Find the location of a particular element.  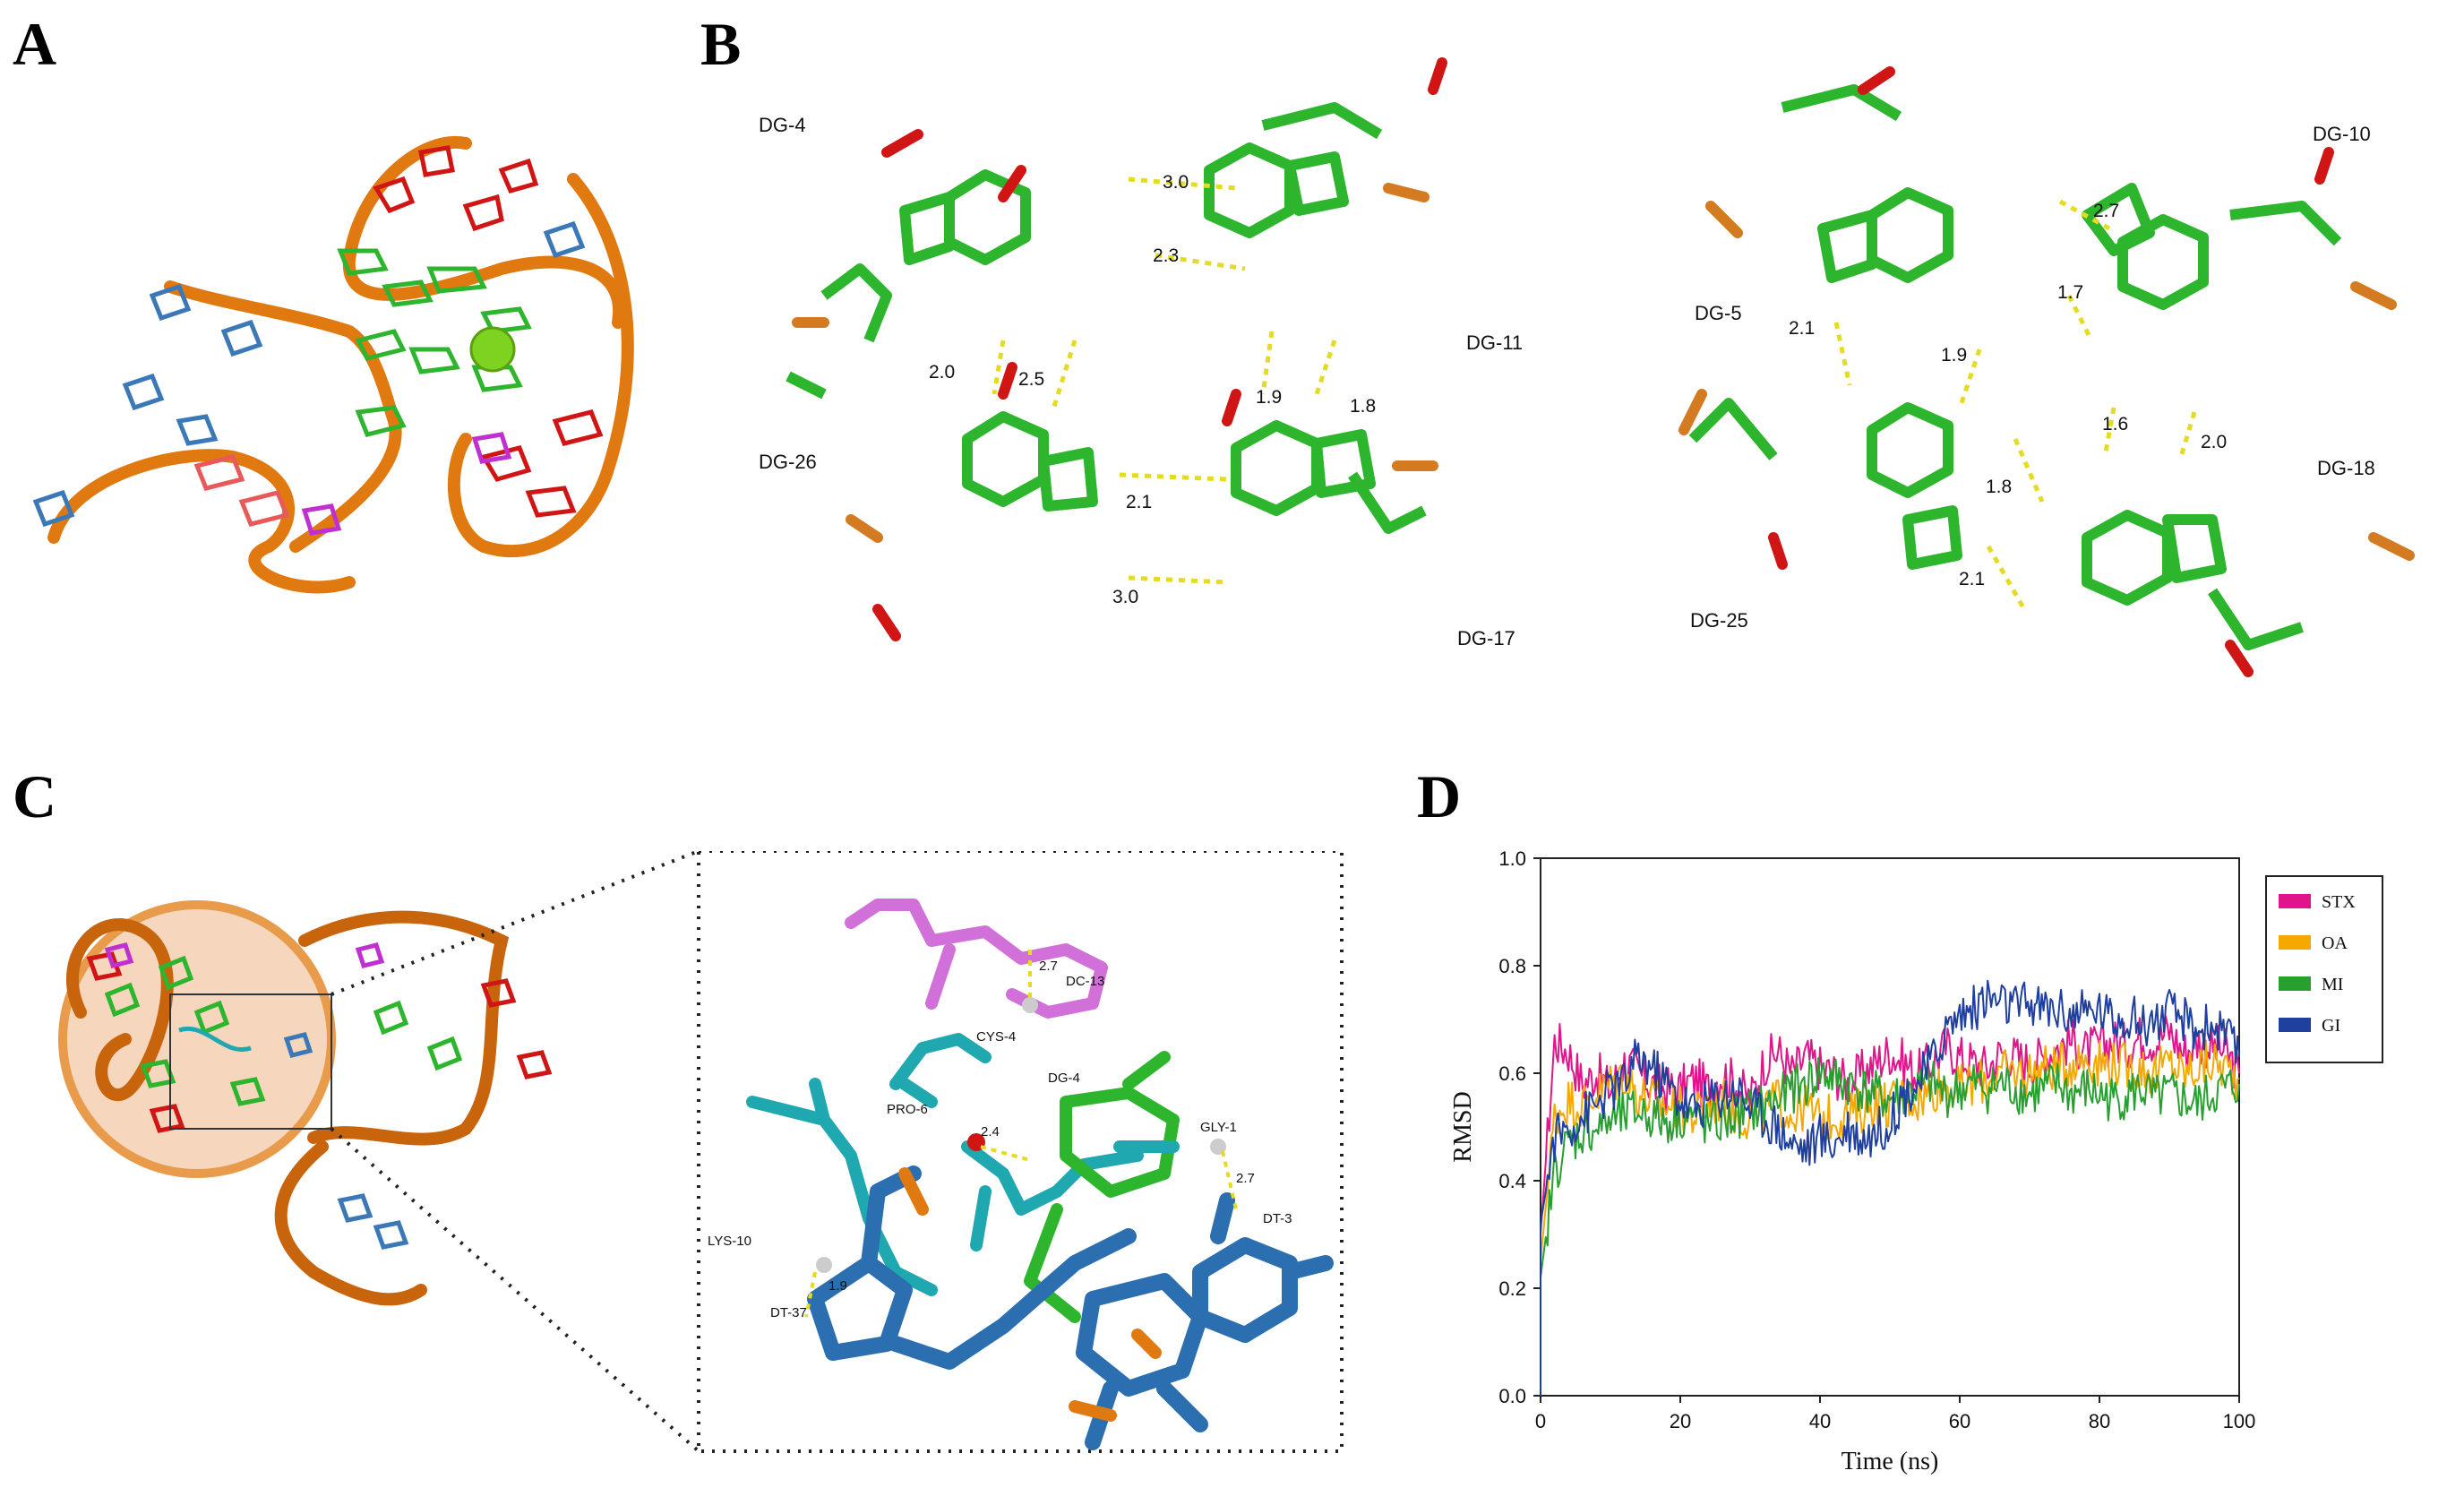

residue-label-2: CYS-4 is located at coordinates (996, 1037).